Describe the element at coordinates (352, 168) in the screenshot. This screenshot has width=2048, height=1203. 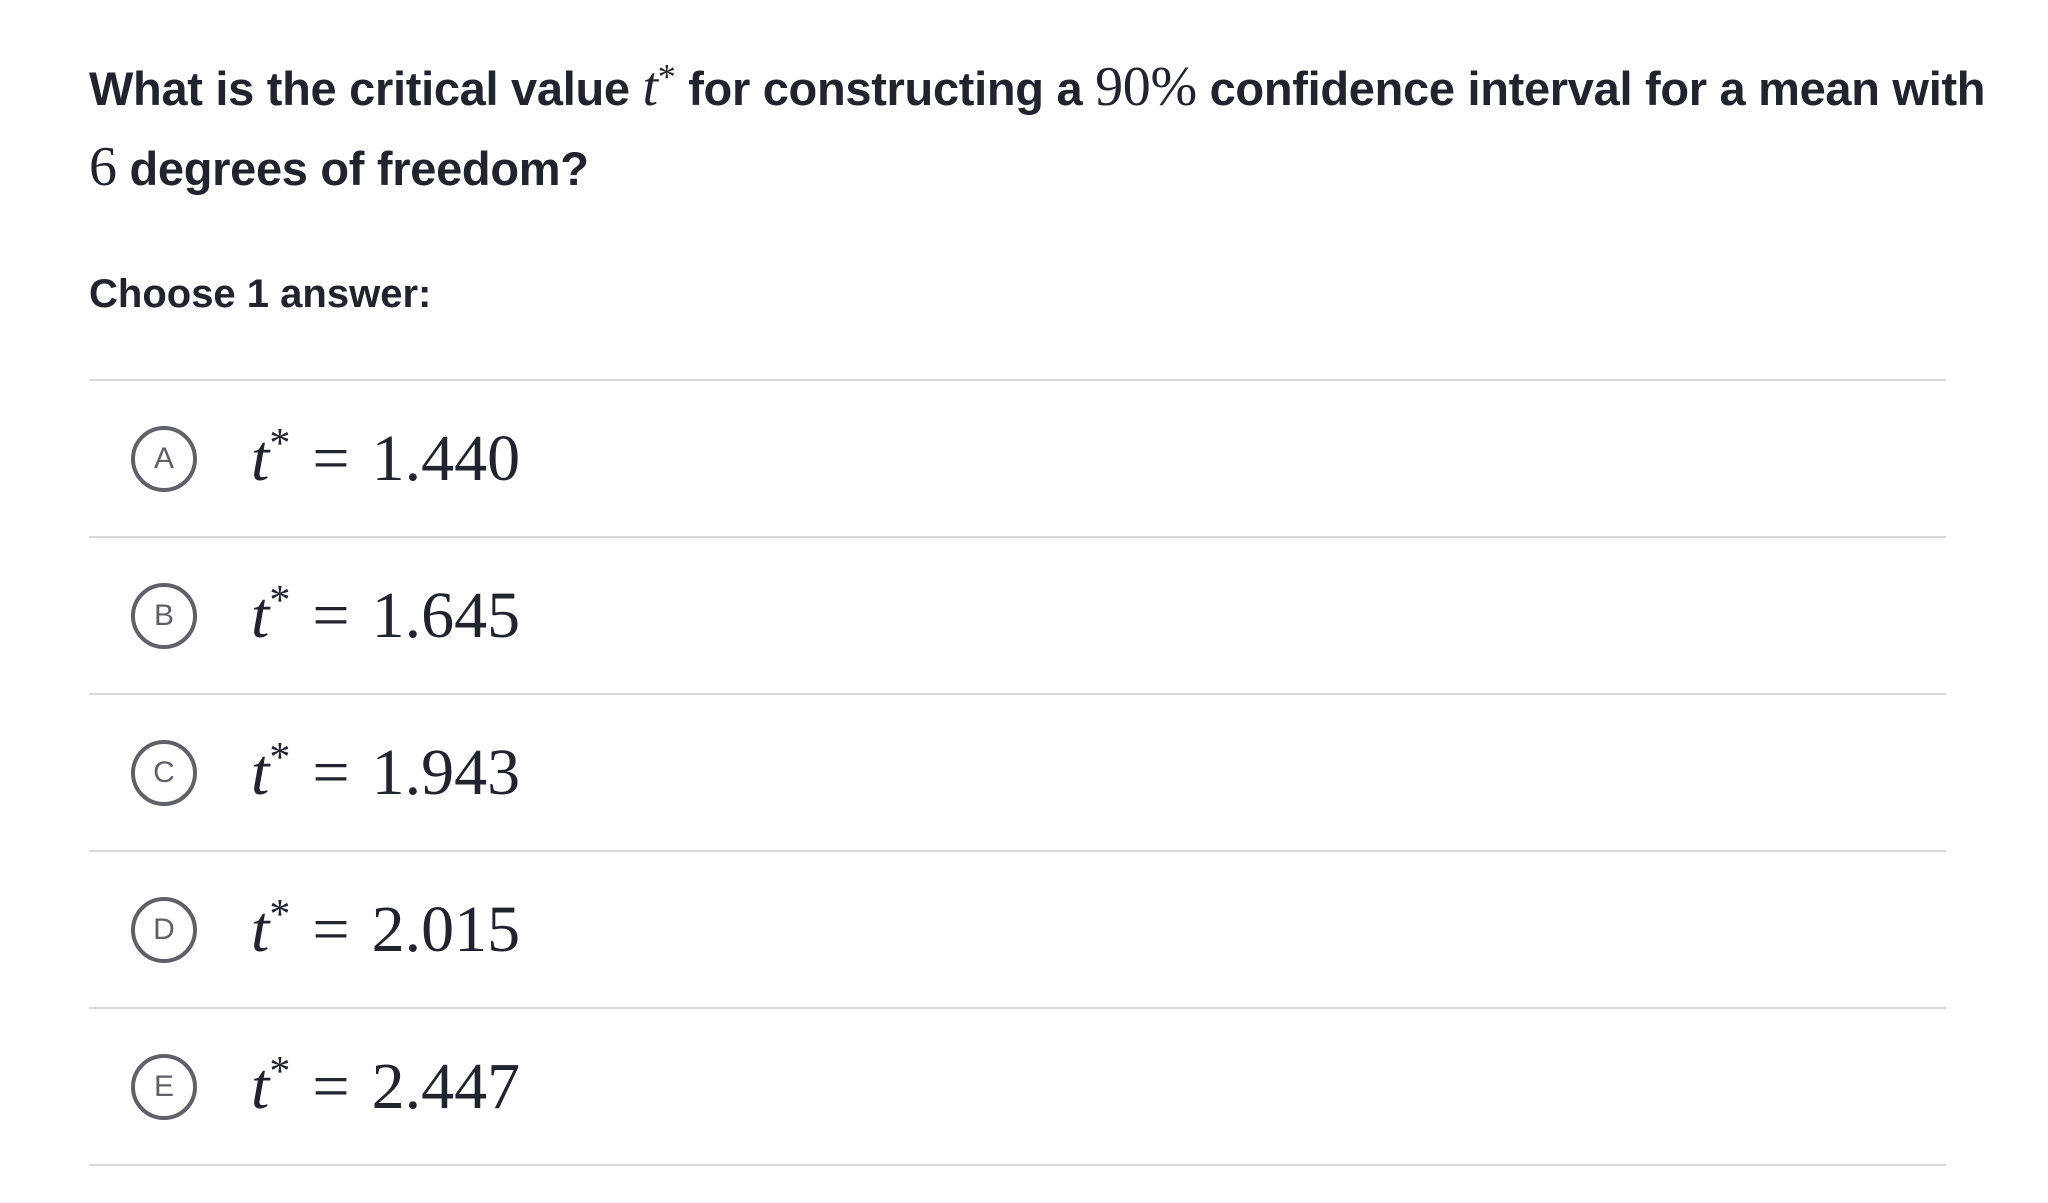
I see `question-text: degrees of freedom?` at that location.